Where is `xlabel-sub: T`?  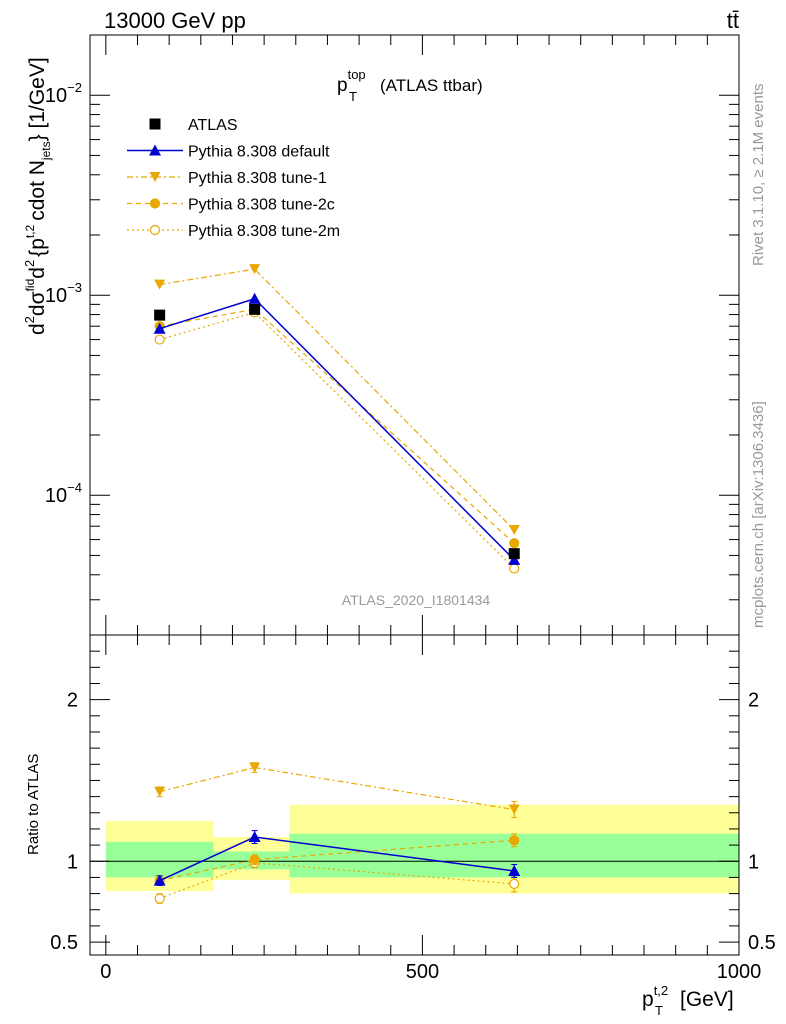
xlabel-sub: T is located at coordinates (659, 1010).